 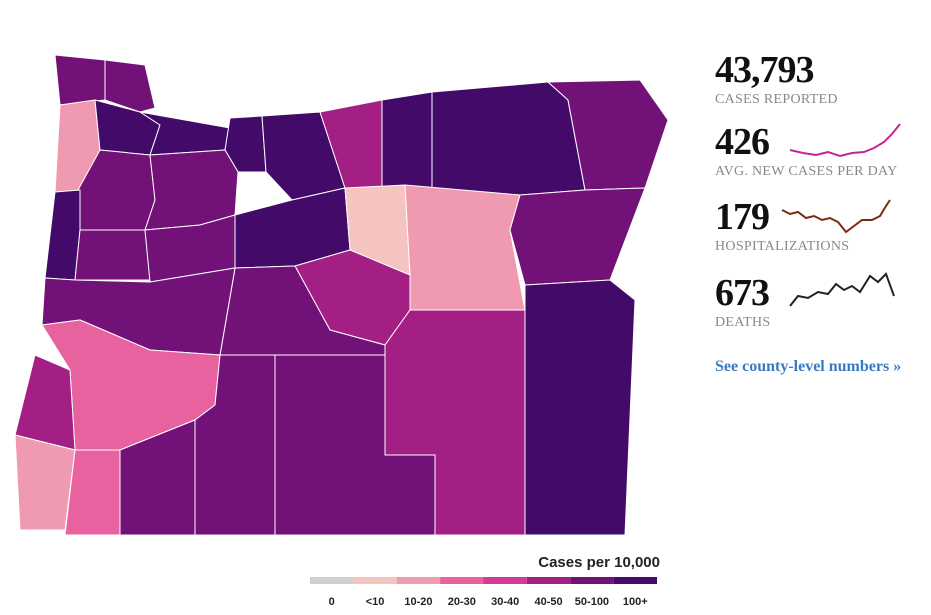 I want to click on legend-label: 0, so click(x=332, y=602).